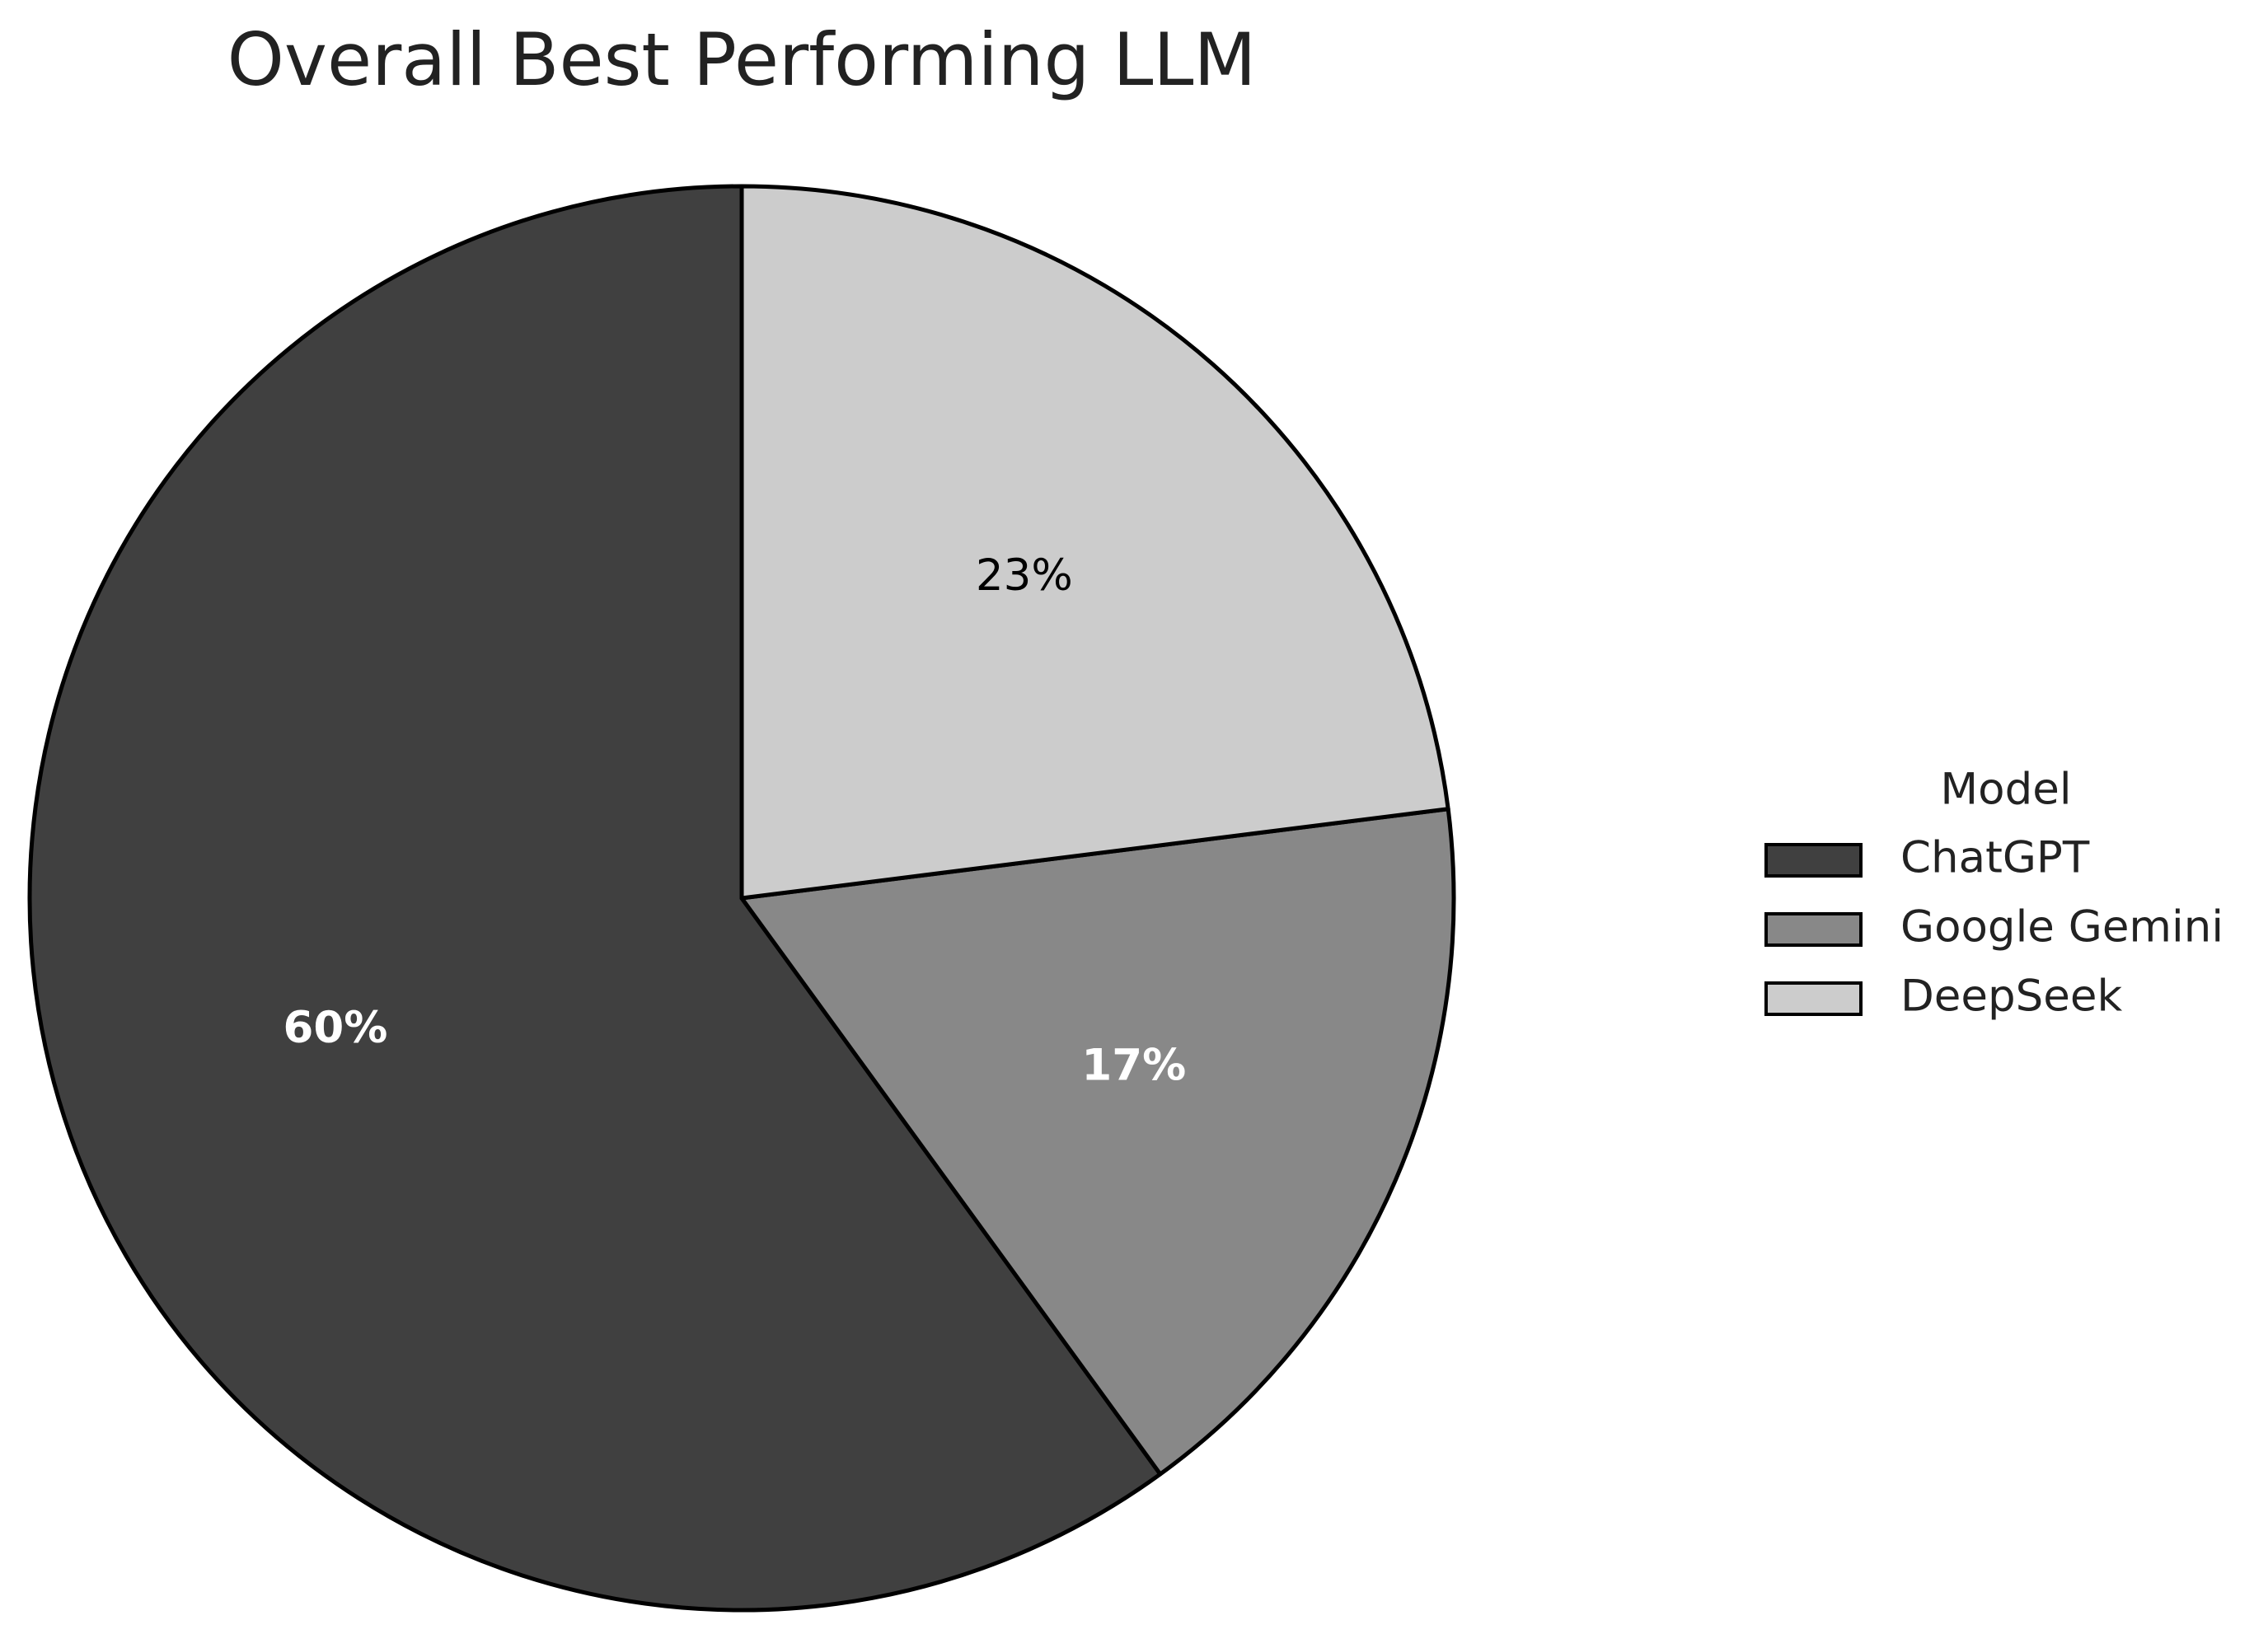 This screenshot has height=1634, width=2268. I want to click on slice-label: 60%, so click(336, 1028).